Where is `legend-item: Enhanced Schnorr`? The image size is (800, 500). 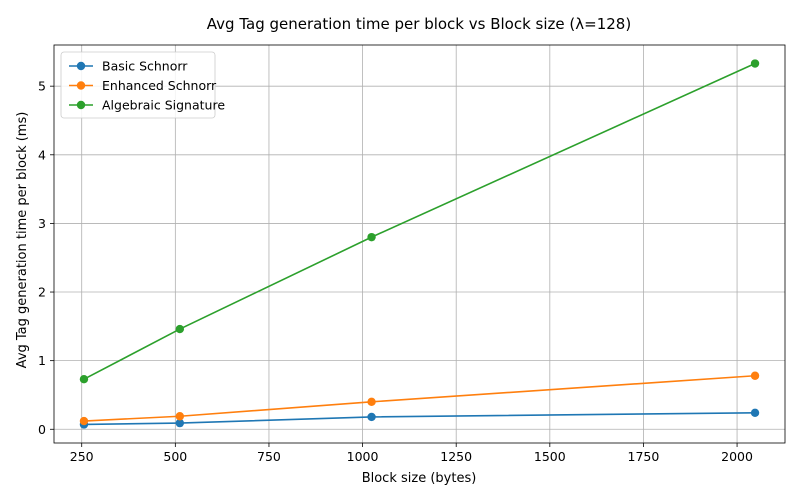 legend-item: Enhanced Schnorr is located at coordinates (143, 85).